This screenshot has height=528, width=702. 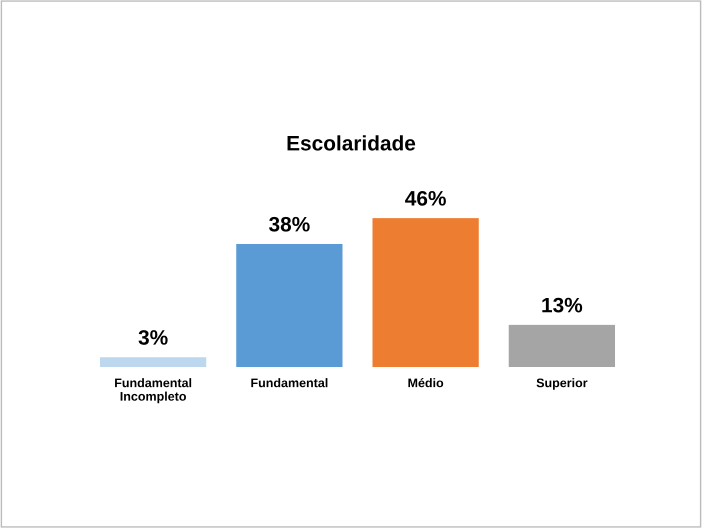 What do you see at coordinates (153, 337) in the screenshot?
I see `data-label: 3%` at bounding box center [153, 337].